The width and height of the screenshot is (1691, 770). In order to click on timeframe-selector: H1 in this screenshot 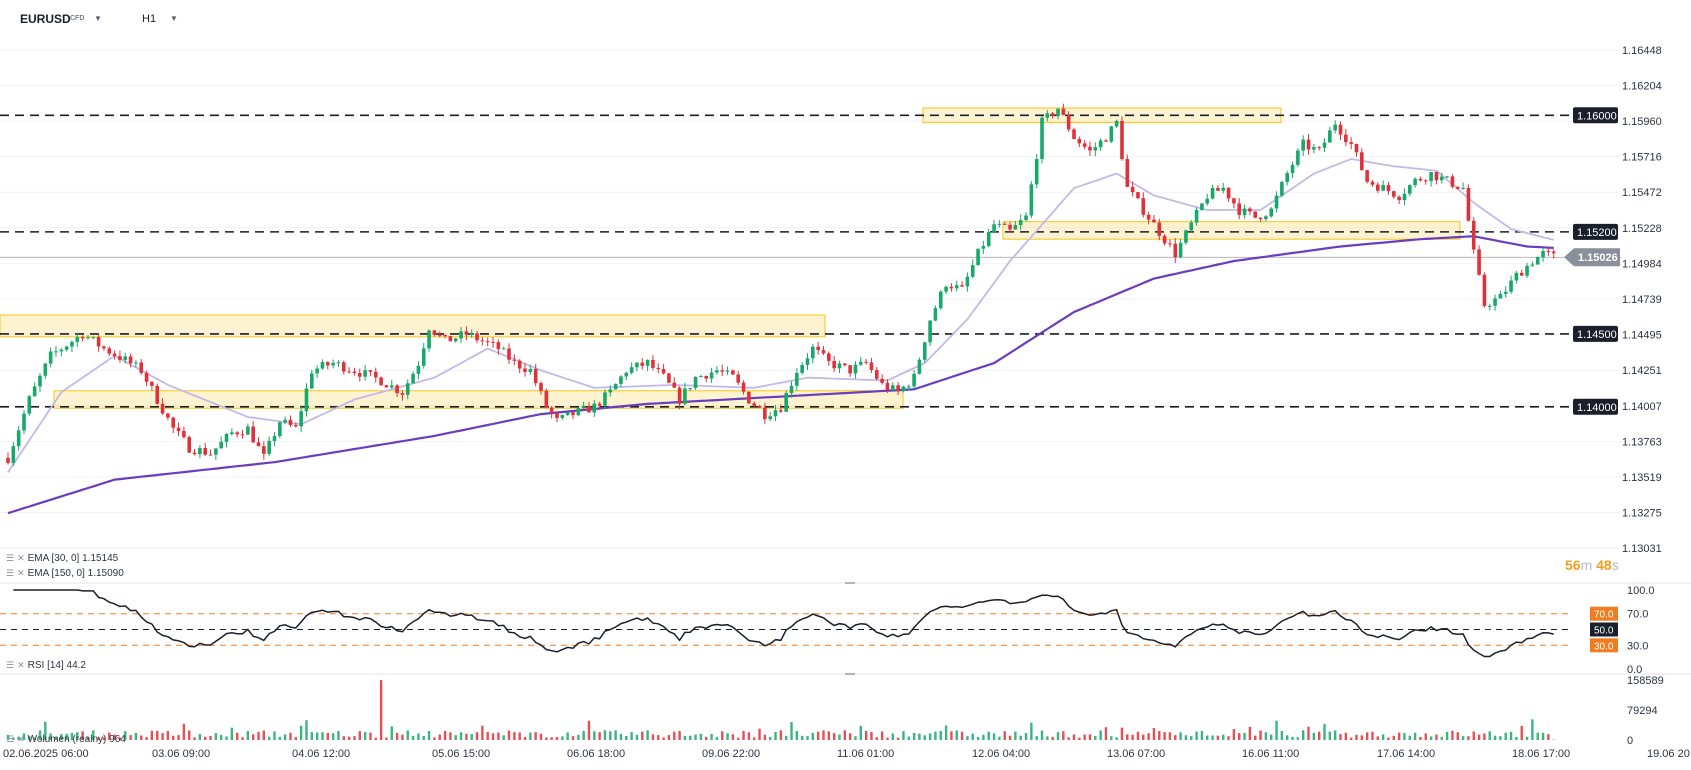, I will do `click(149, 19)`.